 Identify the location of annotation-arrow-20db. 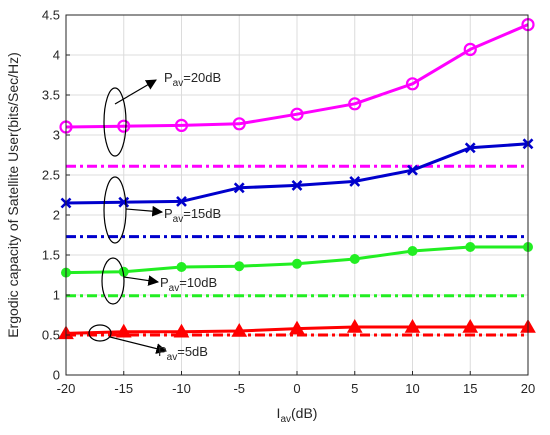
(135, 92).